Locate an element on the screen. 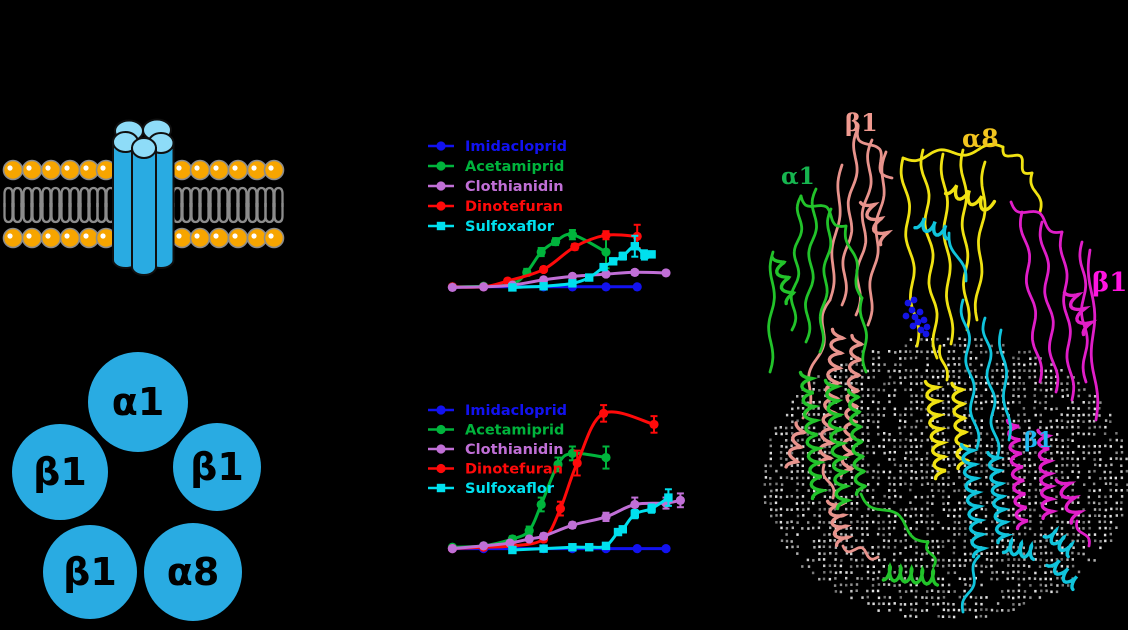 The height and width of the screenshot is (630, 1128). legend-label: Clothianidin is located at coordinates (514, 450).